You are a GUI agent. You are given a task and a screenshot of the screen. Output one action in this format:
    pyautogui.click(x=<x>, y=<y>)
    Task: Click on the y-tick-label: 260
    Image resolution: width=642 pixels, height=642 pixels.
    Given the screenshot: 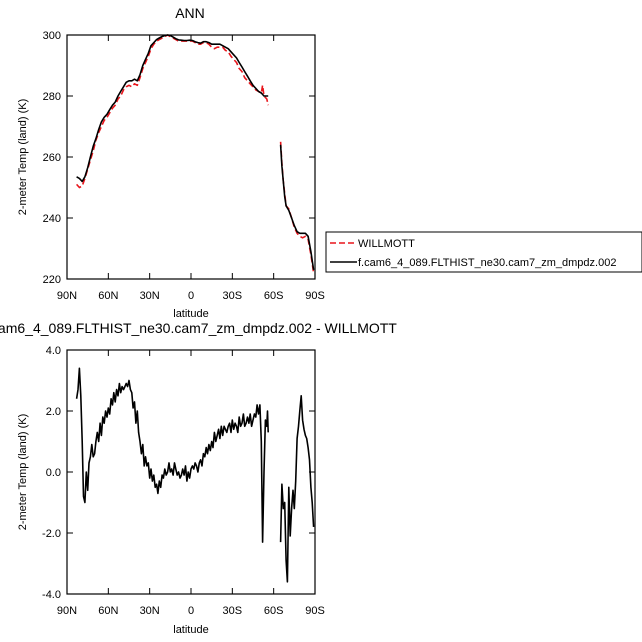 What is the action you would take?
    pyautogui.click(x=52, y=158)
    